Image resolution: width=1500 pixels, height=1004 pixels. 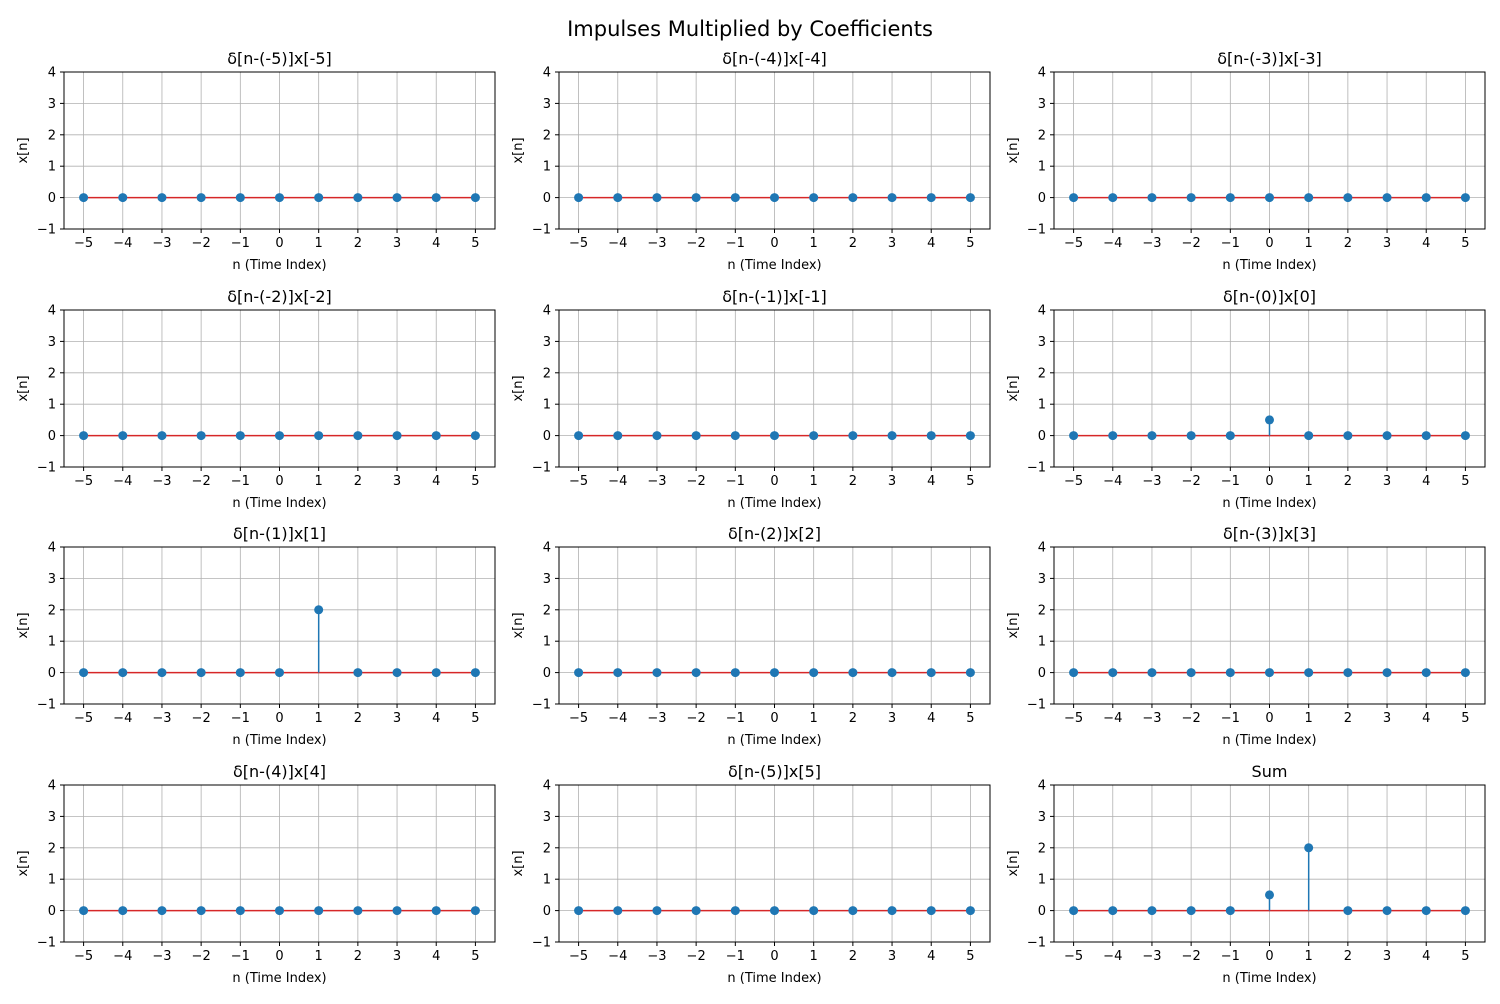 What do you see at coordinates (279, 533) in the screenshot?
I see `subplot-title: δ[n-(1)]x[1]` at bounding box center [279, 533].